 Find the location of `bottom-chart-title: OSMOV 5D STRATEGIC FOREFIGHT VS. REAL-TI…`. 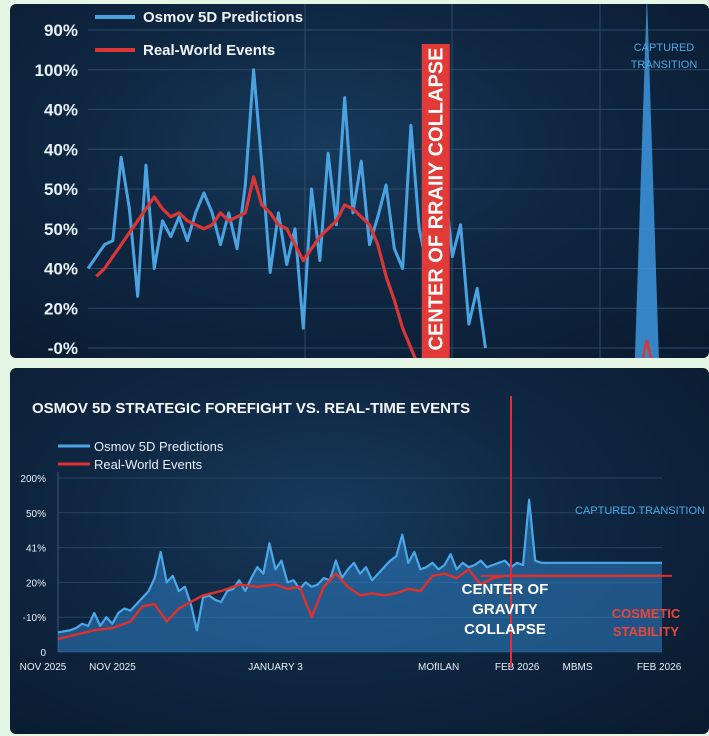

bottom-chart-title: OSMOV 5D STRATEGIC FOREFIGHT VS. REAL-TI… is located at coordinates (251, 408).